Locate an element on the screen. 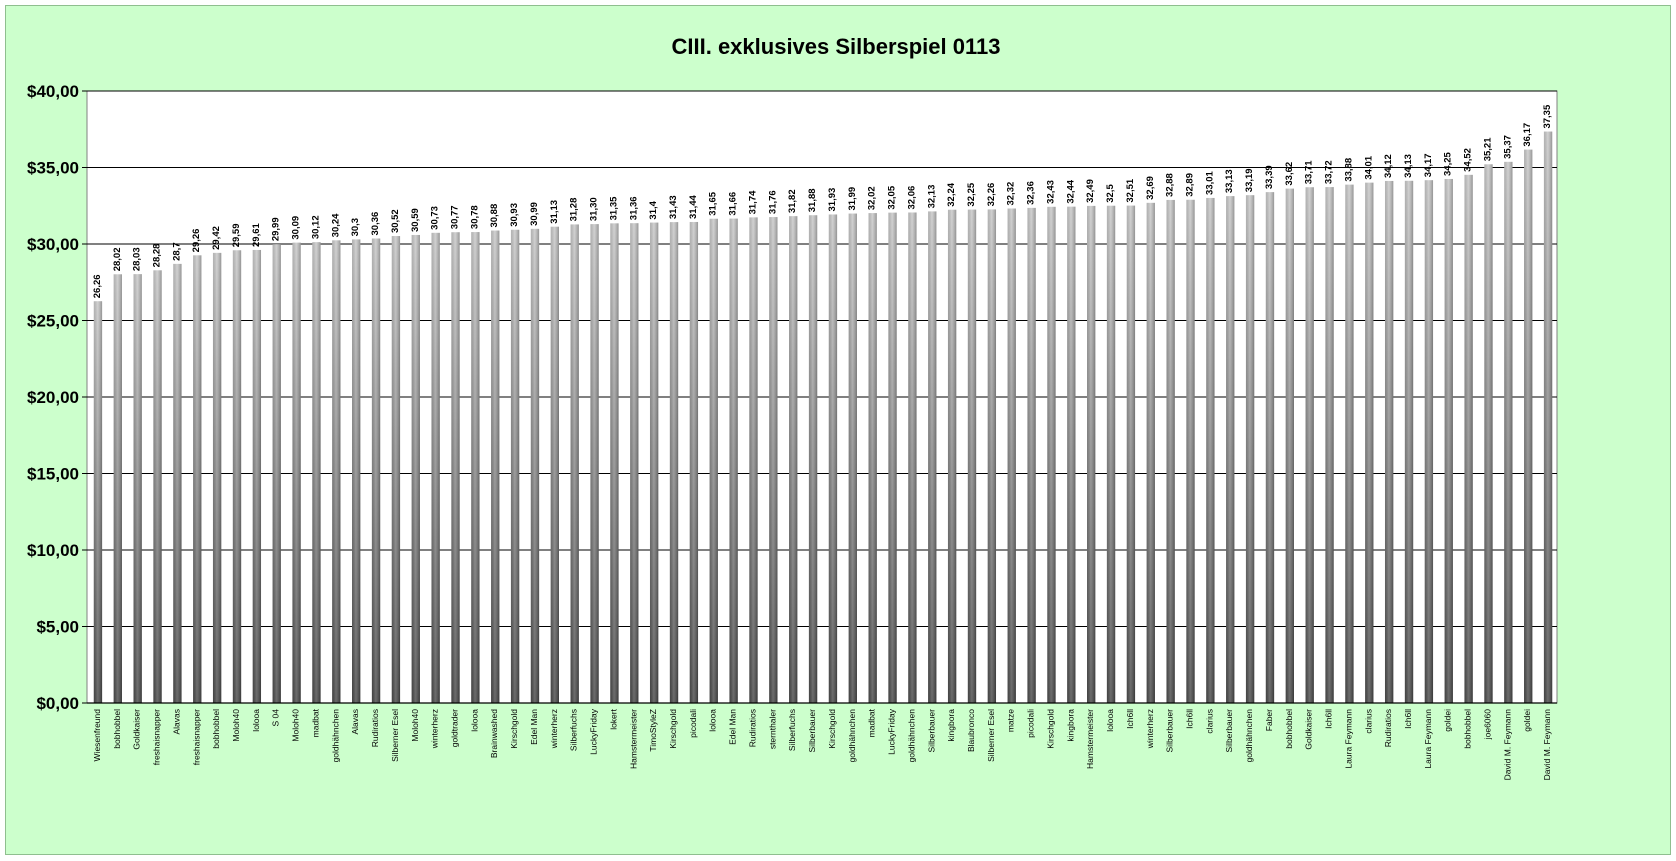  x-tick-label: LuckyFriday is located at coordinates (594, 731).